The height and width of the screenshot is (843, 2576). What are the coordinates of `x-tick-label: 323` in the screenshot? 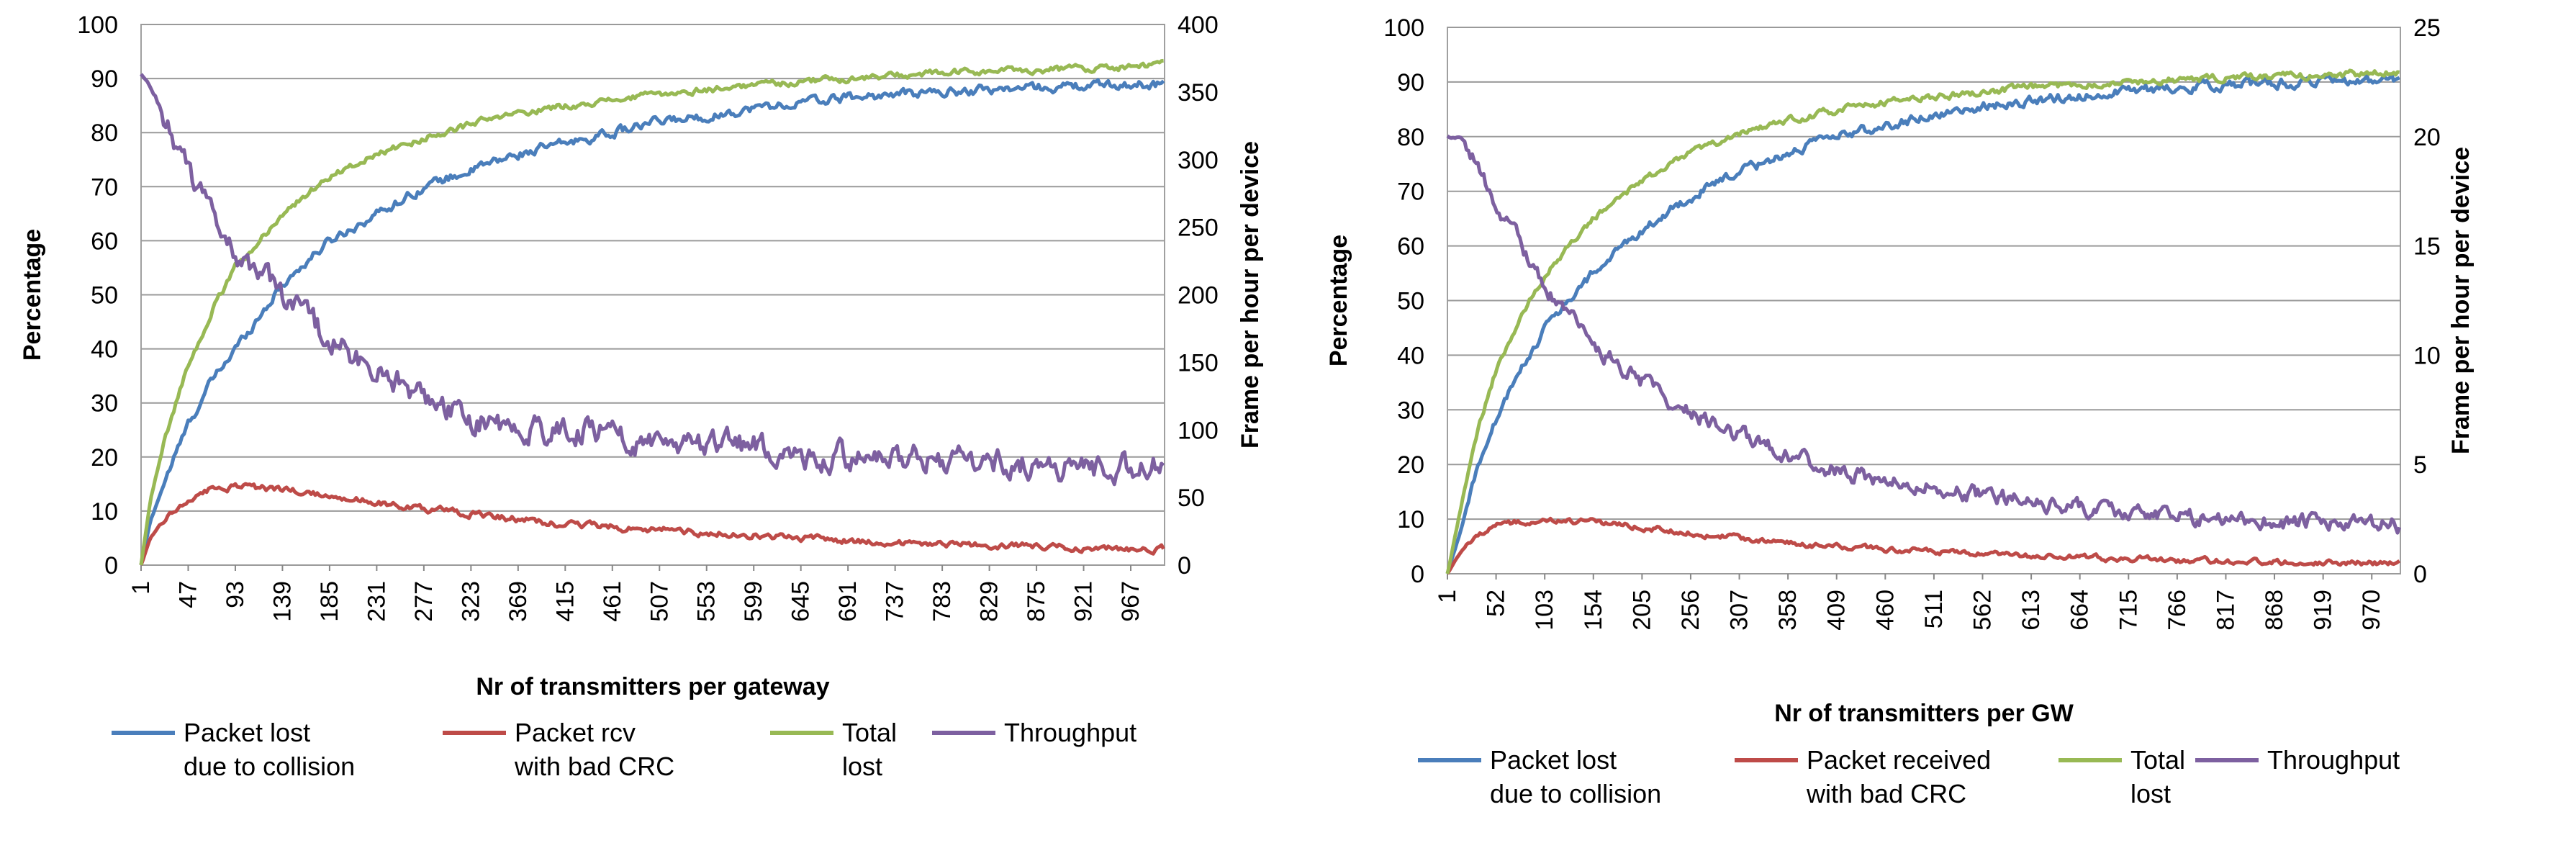 It's located at (471, 601).